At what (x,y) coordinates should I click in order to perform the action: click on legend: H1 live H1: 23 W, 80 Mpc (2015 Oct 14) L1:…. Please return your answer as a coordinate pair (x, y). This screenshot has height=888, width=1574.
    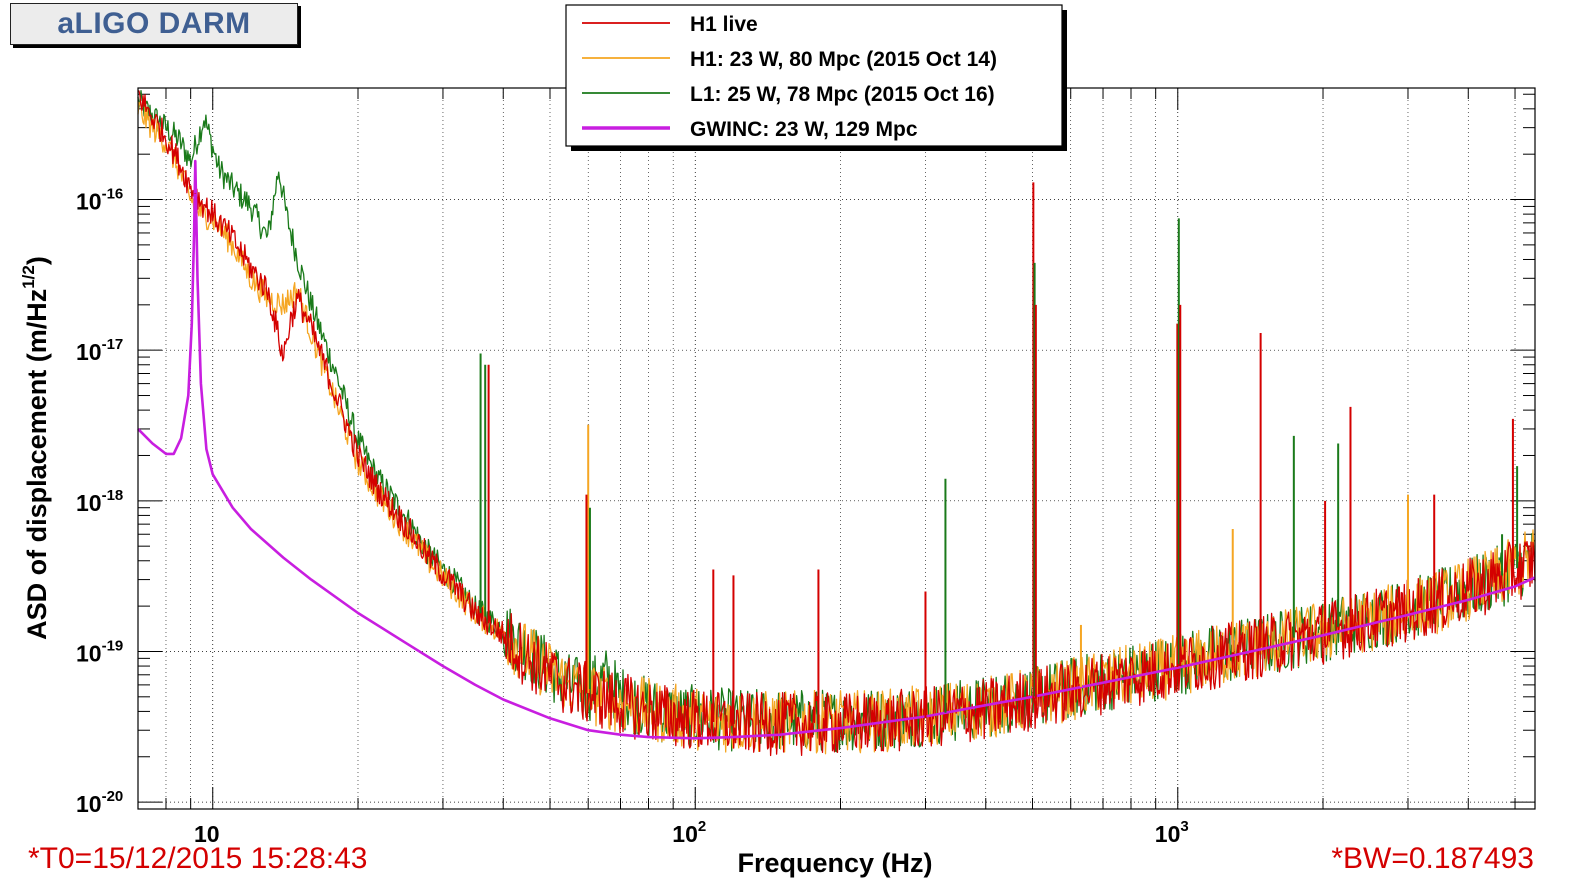
    Looking at the image, I should click on (816, 77).